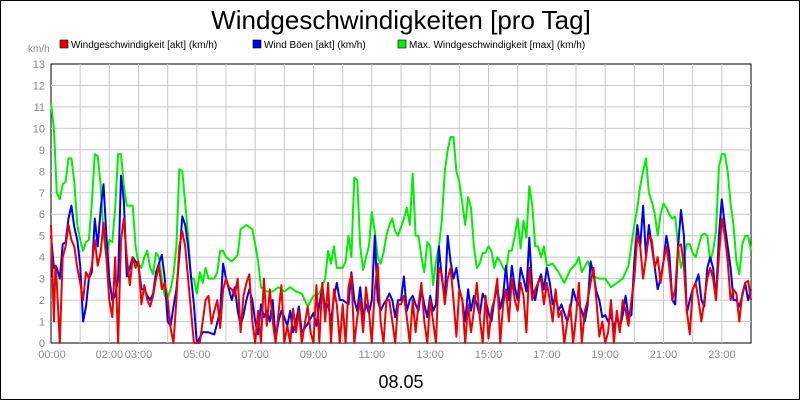 This screenshot has width=800, height=401. Describe the element at coordinates (402, 44) in the screenshot. I see `legend-swatch-max` at that location.